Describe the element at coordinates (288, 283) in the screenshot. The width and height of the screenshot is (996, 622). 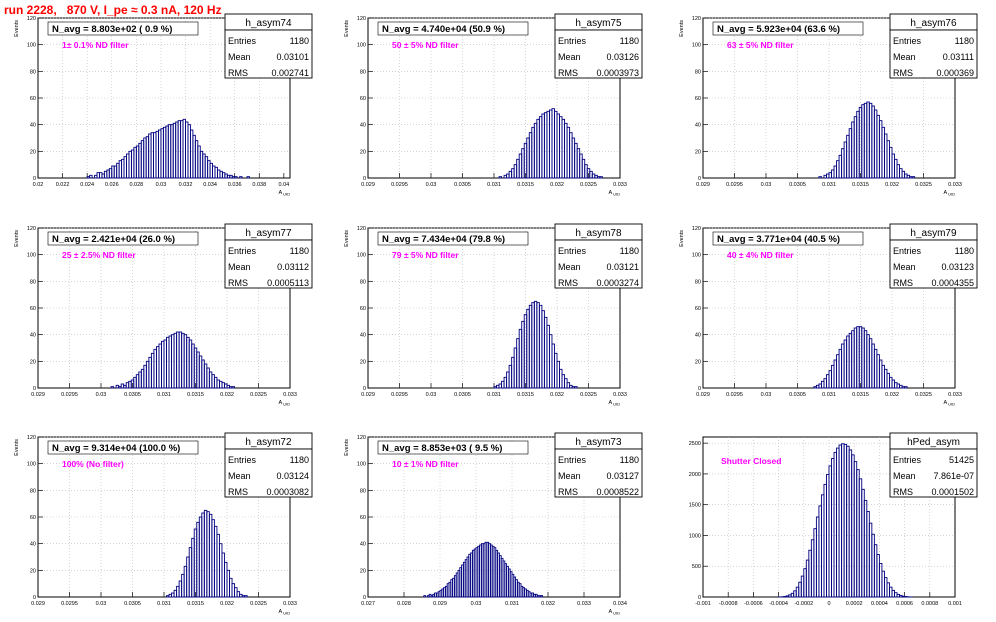
I see `stats-value: 0.0005113` at that location.